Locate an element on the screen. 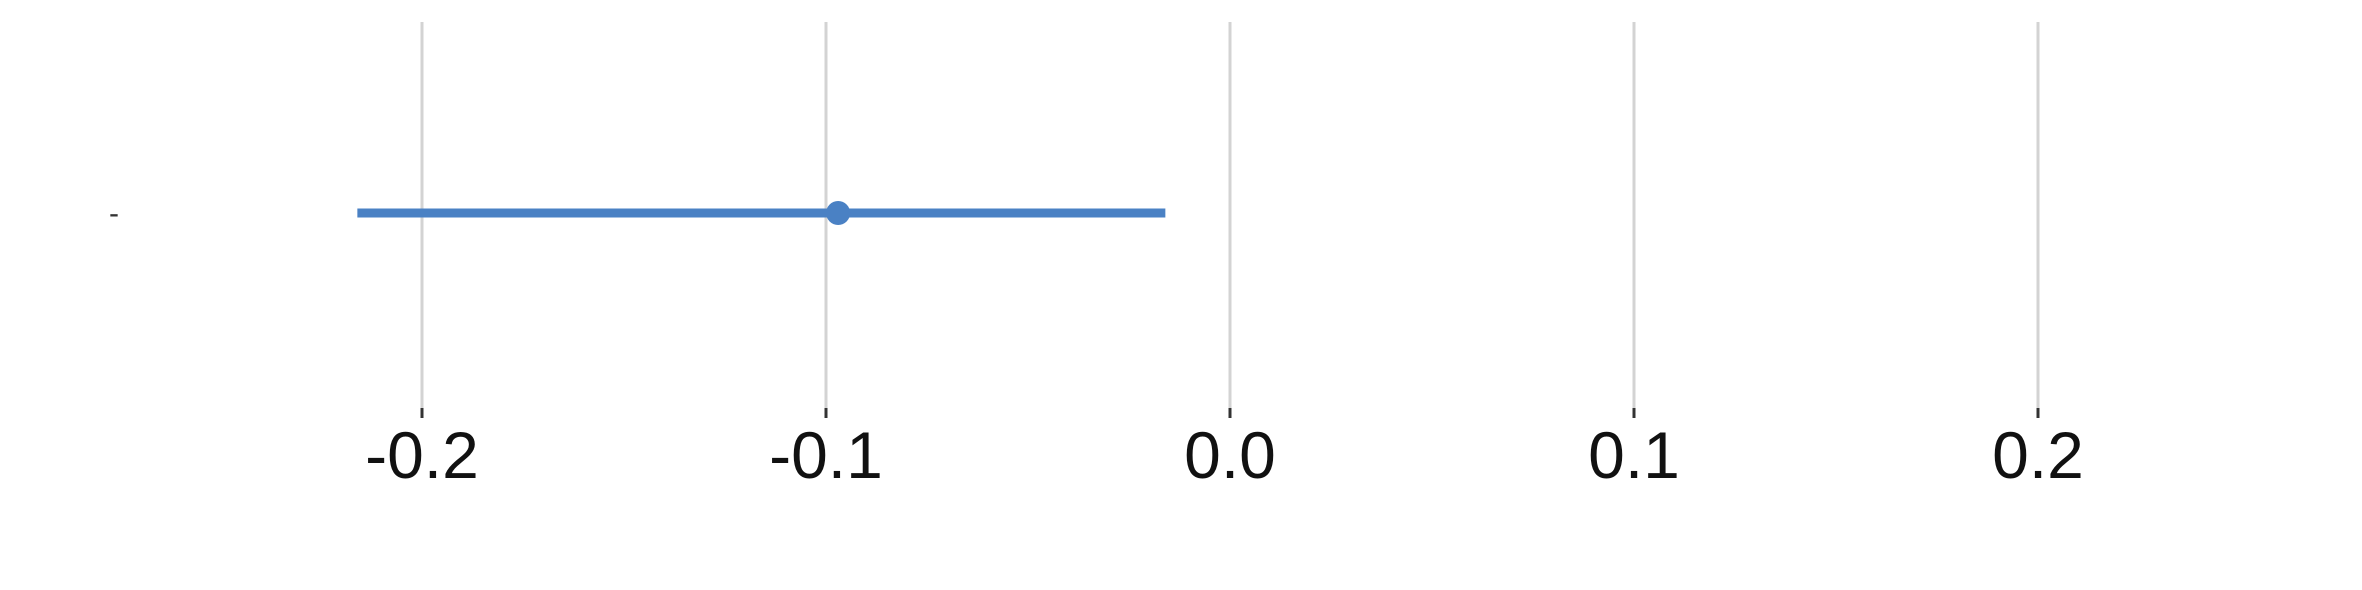  x-tick-label-3: 0.1 is located at coordinates (1634, 455).